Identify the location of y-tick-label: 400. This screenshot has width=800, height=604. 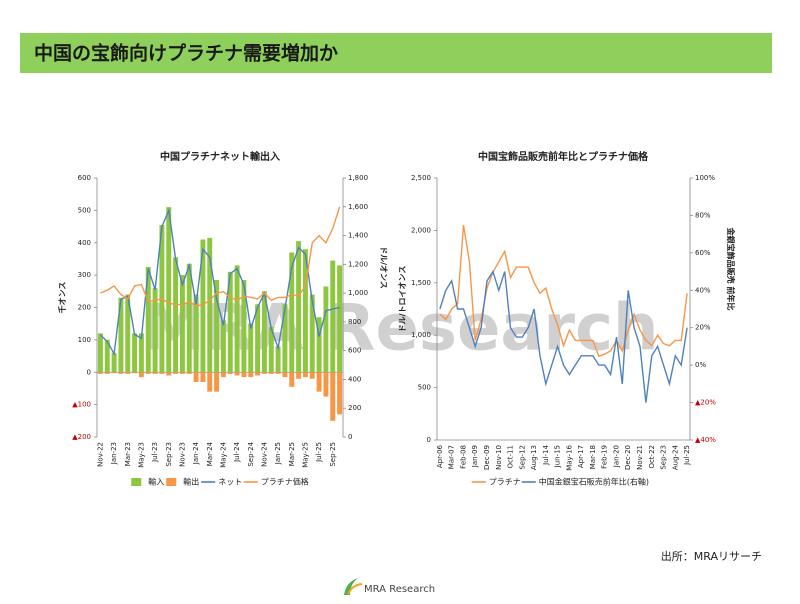
(84, 243).